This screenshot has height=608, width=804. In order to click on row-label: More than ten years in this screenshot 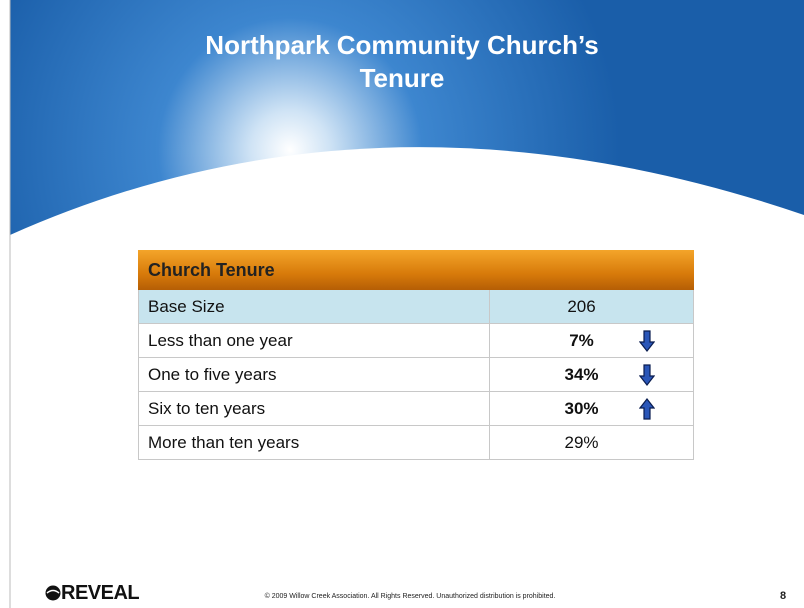, I will do `click(224, 442)`.